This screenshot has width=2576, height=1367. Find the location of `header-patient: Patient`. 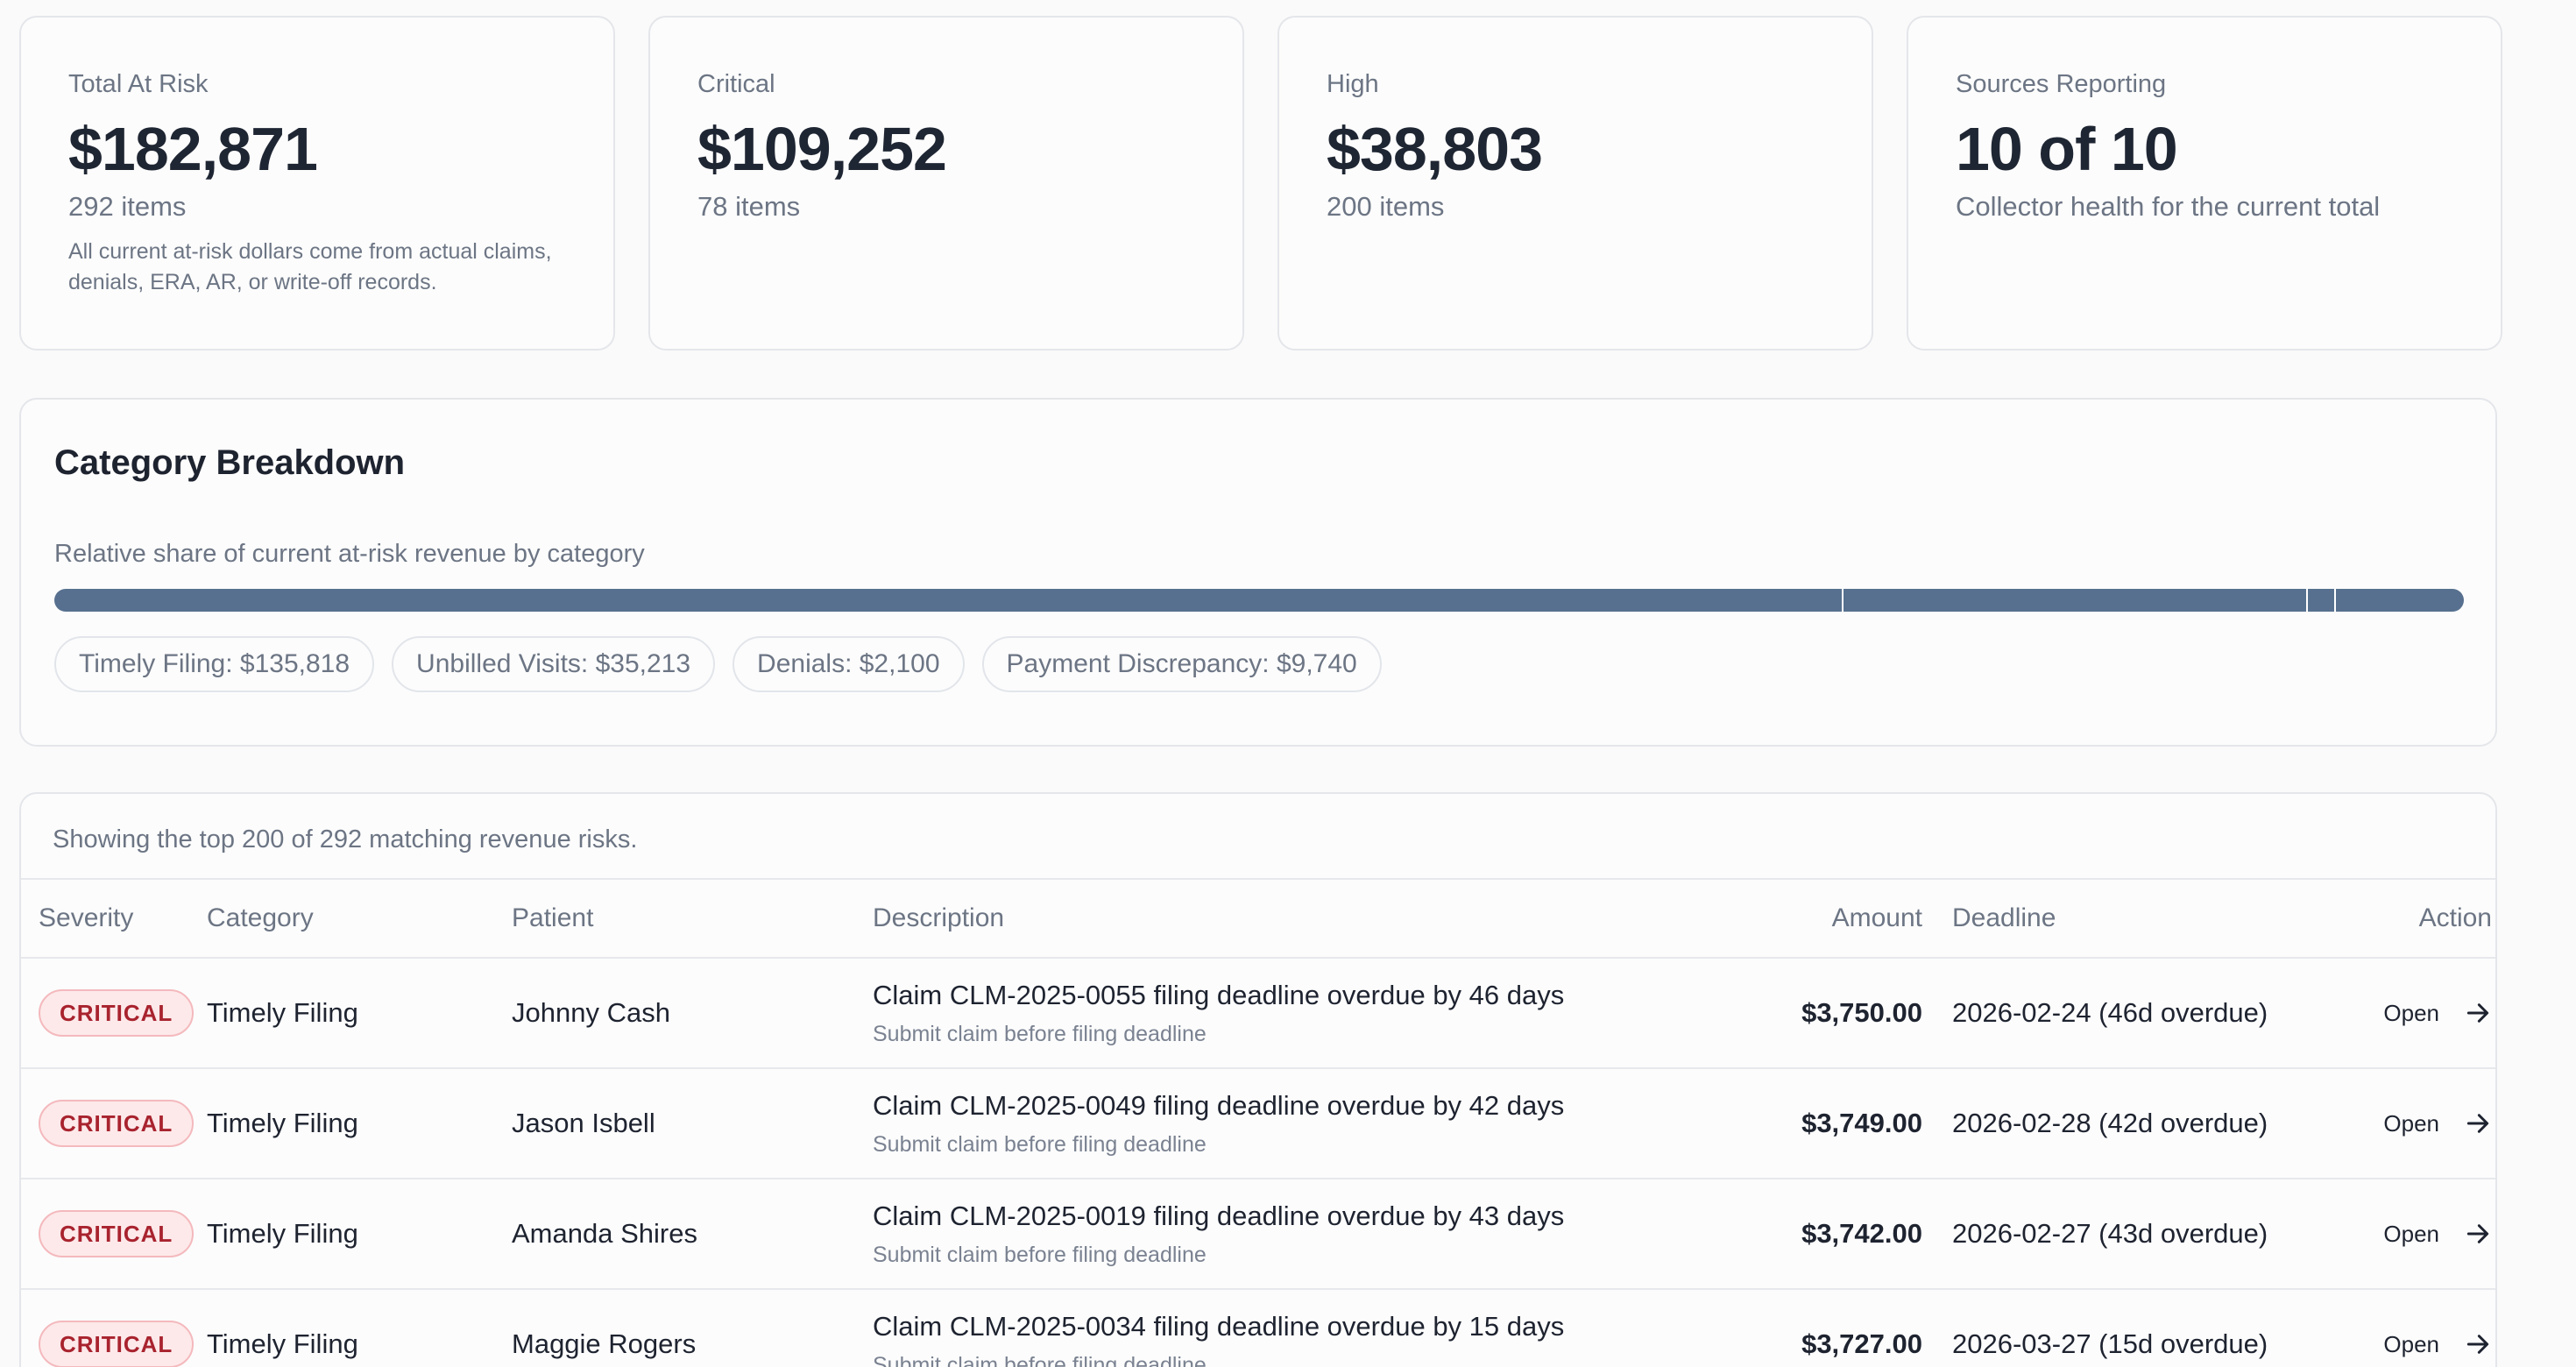

header-patient: Patient is located at coordinates (553, 918).